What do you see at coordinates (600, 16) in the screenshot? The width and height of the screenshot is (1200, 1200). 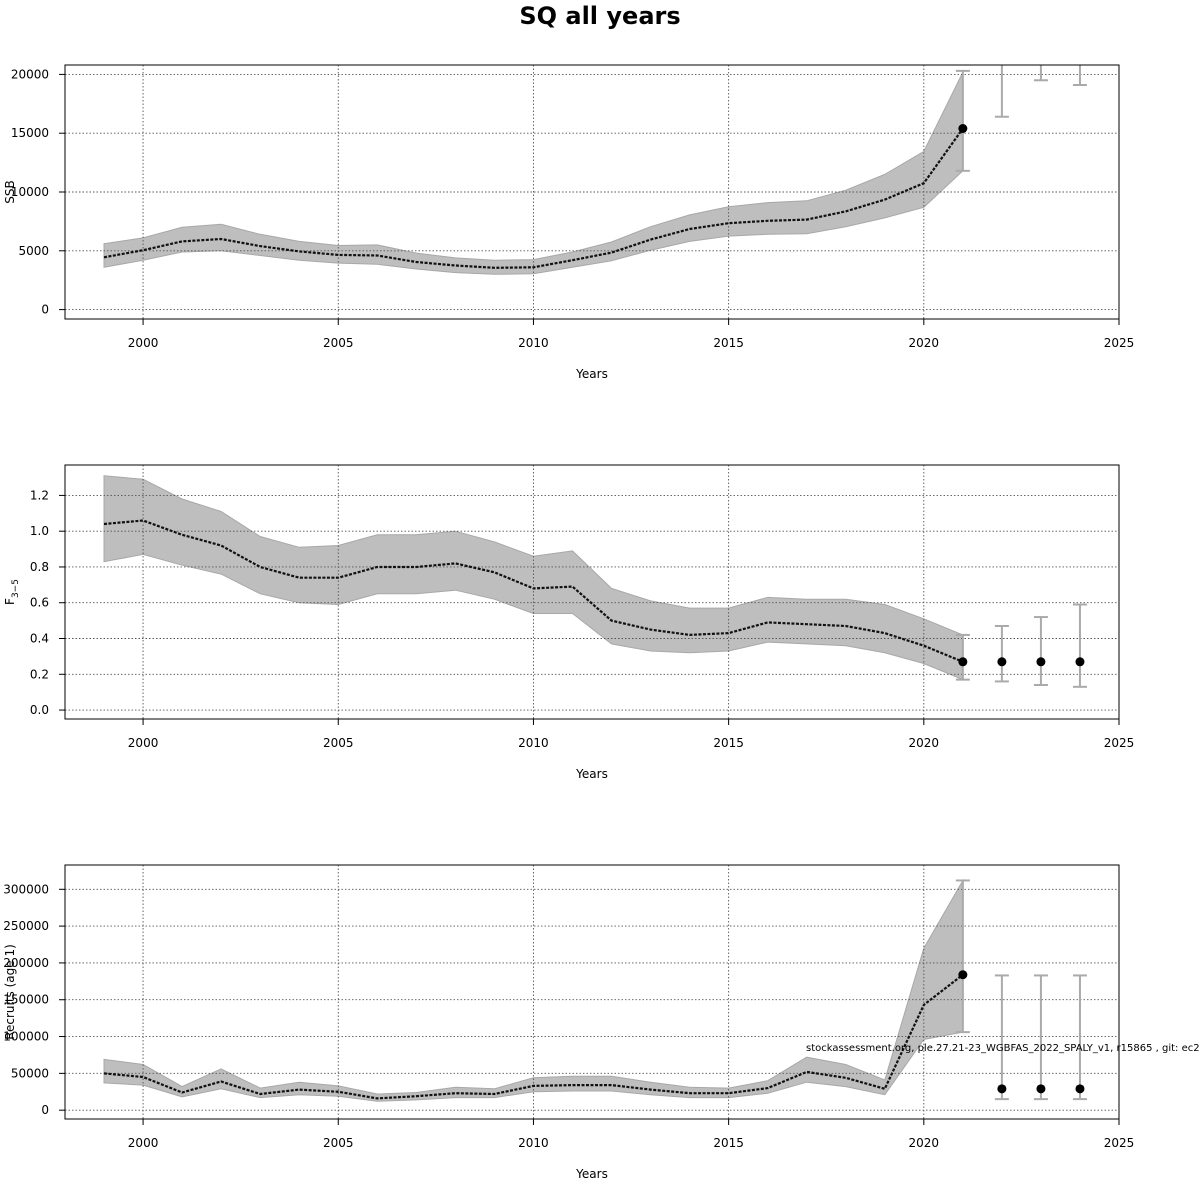 I see `page-title: SQ all years` at bounding box center [600, 16].